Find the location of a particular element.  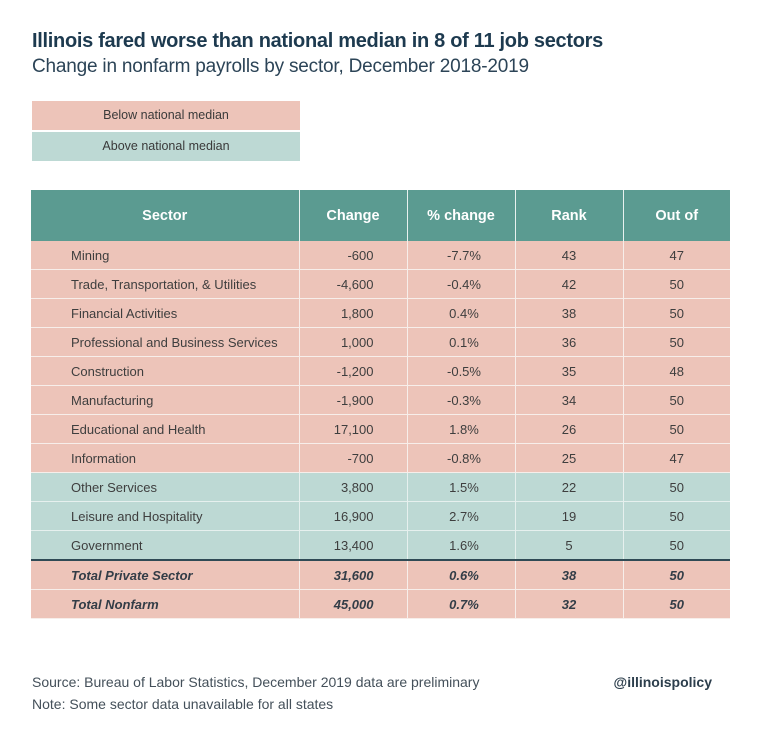

table-total-row: Total Nonfarm 45,000 0.7% 32 50 is located at coordinates (380, 604).